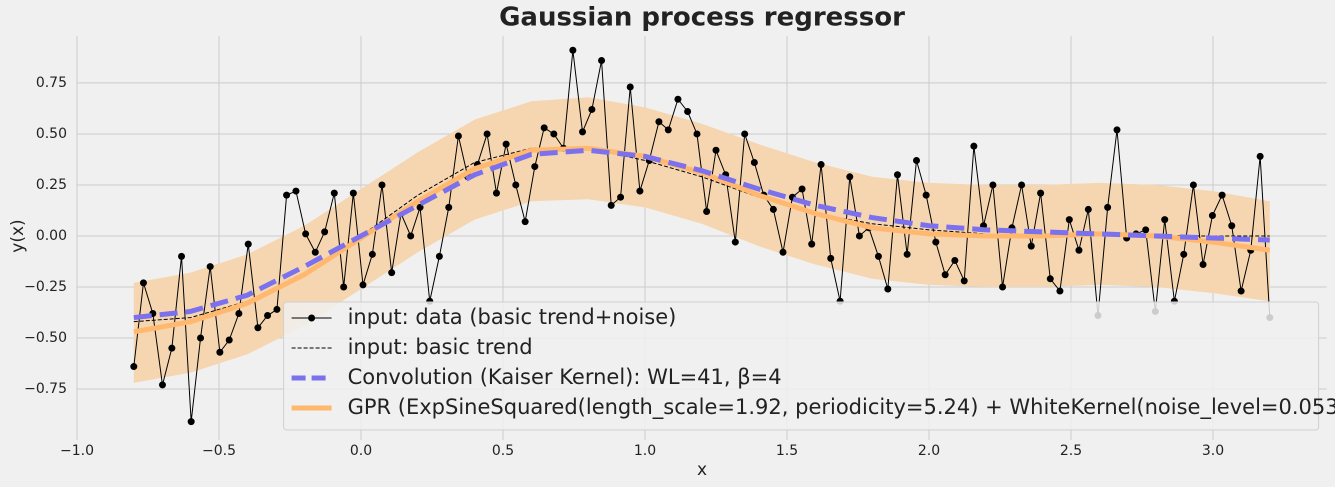 This screenshot has width=1335, height=487. What do you see at coordinates (1071, 451) in the screenshot?
I see `x-tick-label: 2.5` at bounding box center [1071, 451].